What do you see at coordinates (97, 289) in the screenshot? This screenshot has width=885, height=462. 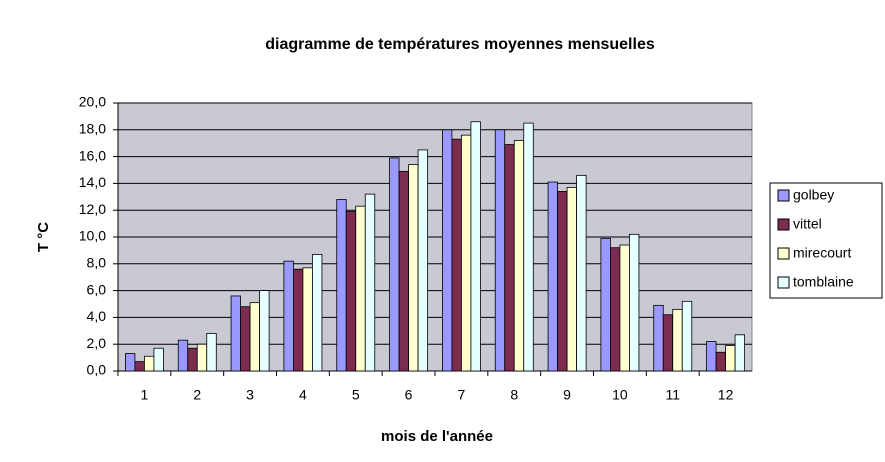 I see `y-tick-label: 6,0` at bounding box center [97, 289].